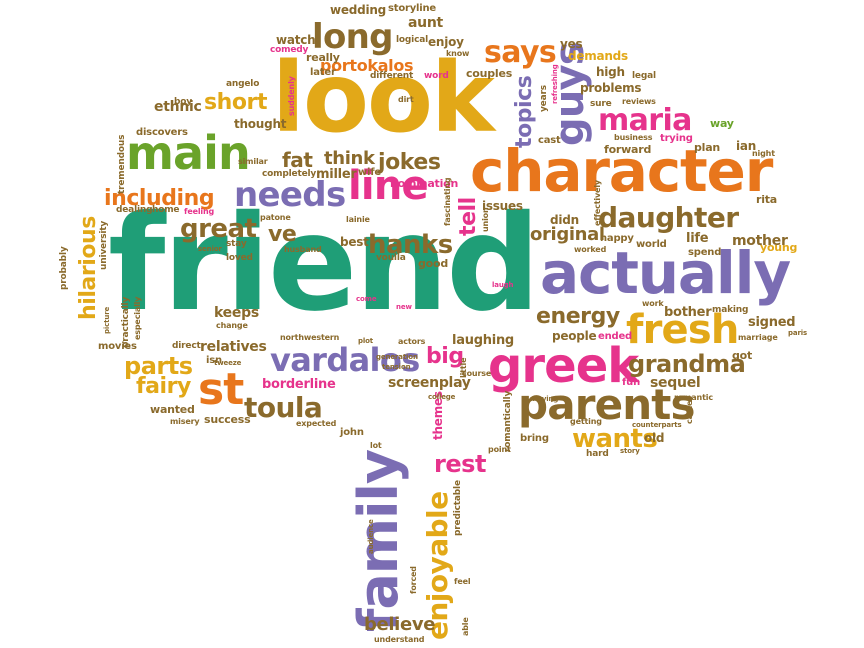 The height and width of the screenshot is (648, 864). Describe the element at coordinates (353, 37) in the screenshot. I see `word-long: long` at that location.